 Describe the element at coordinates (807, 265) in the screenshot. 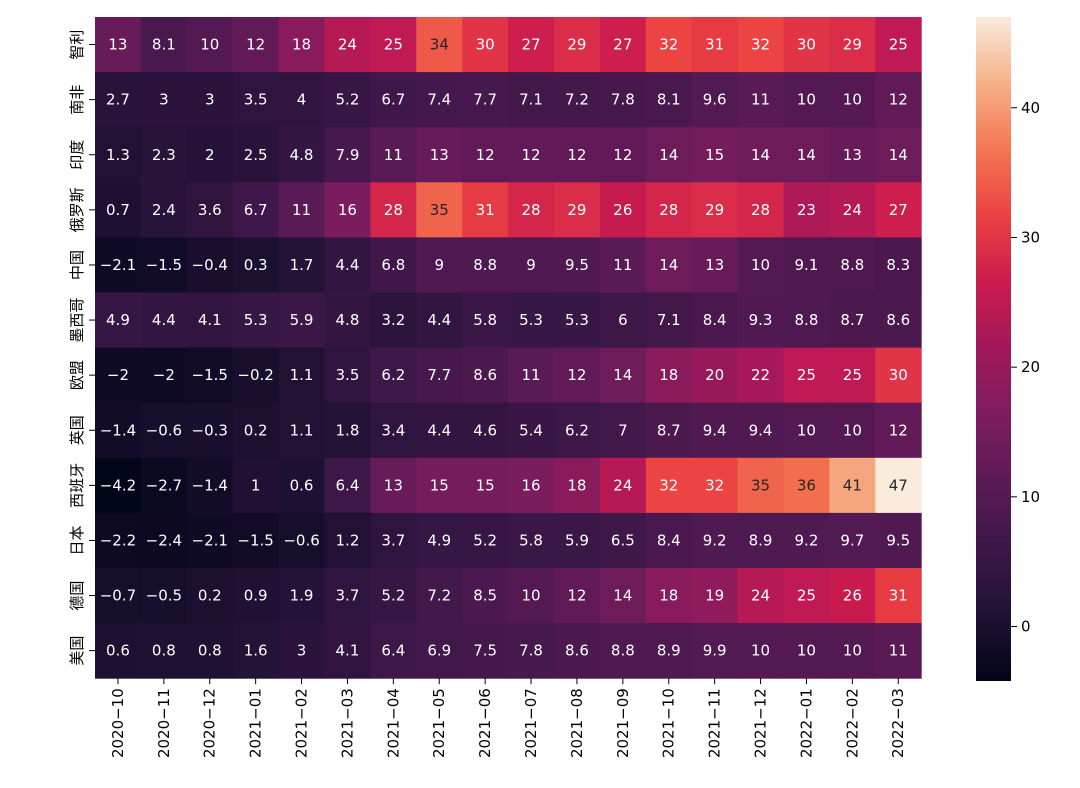

I see `cell-label: 9.1` at that location.